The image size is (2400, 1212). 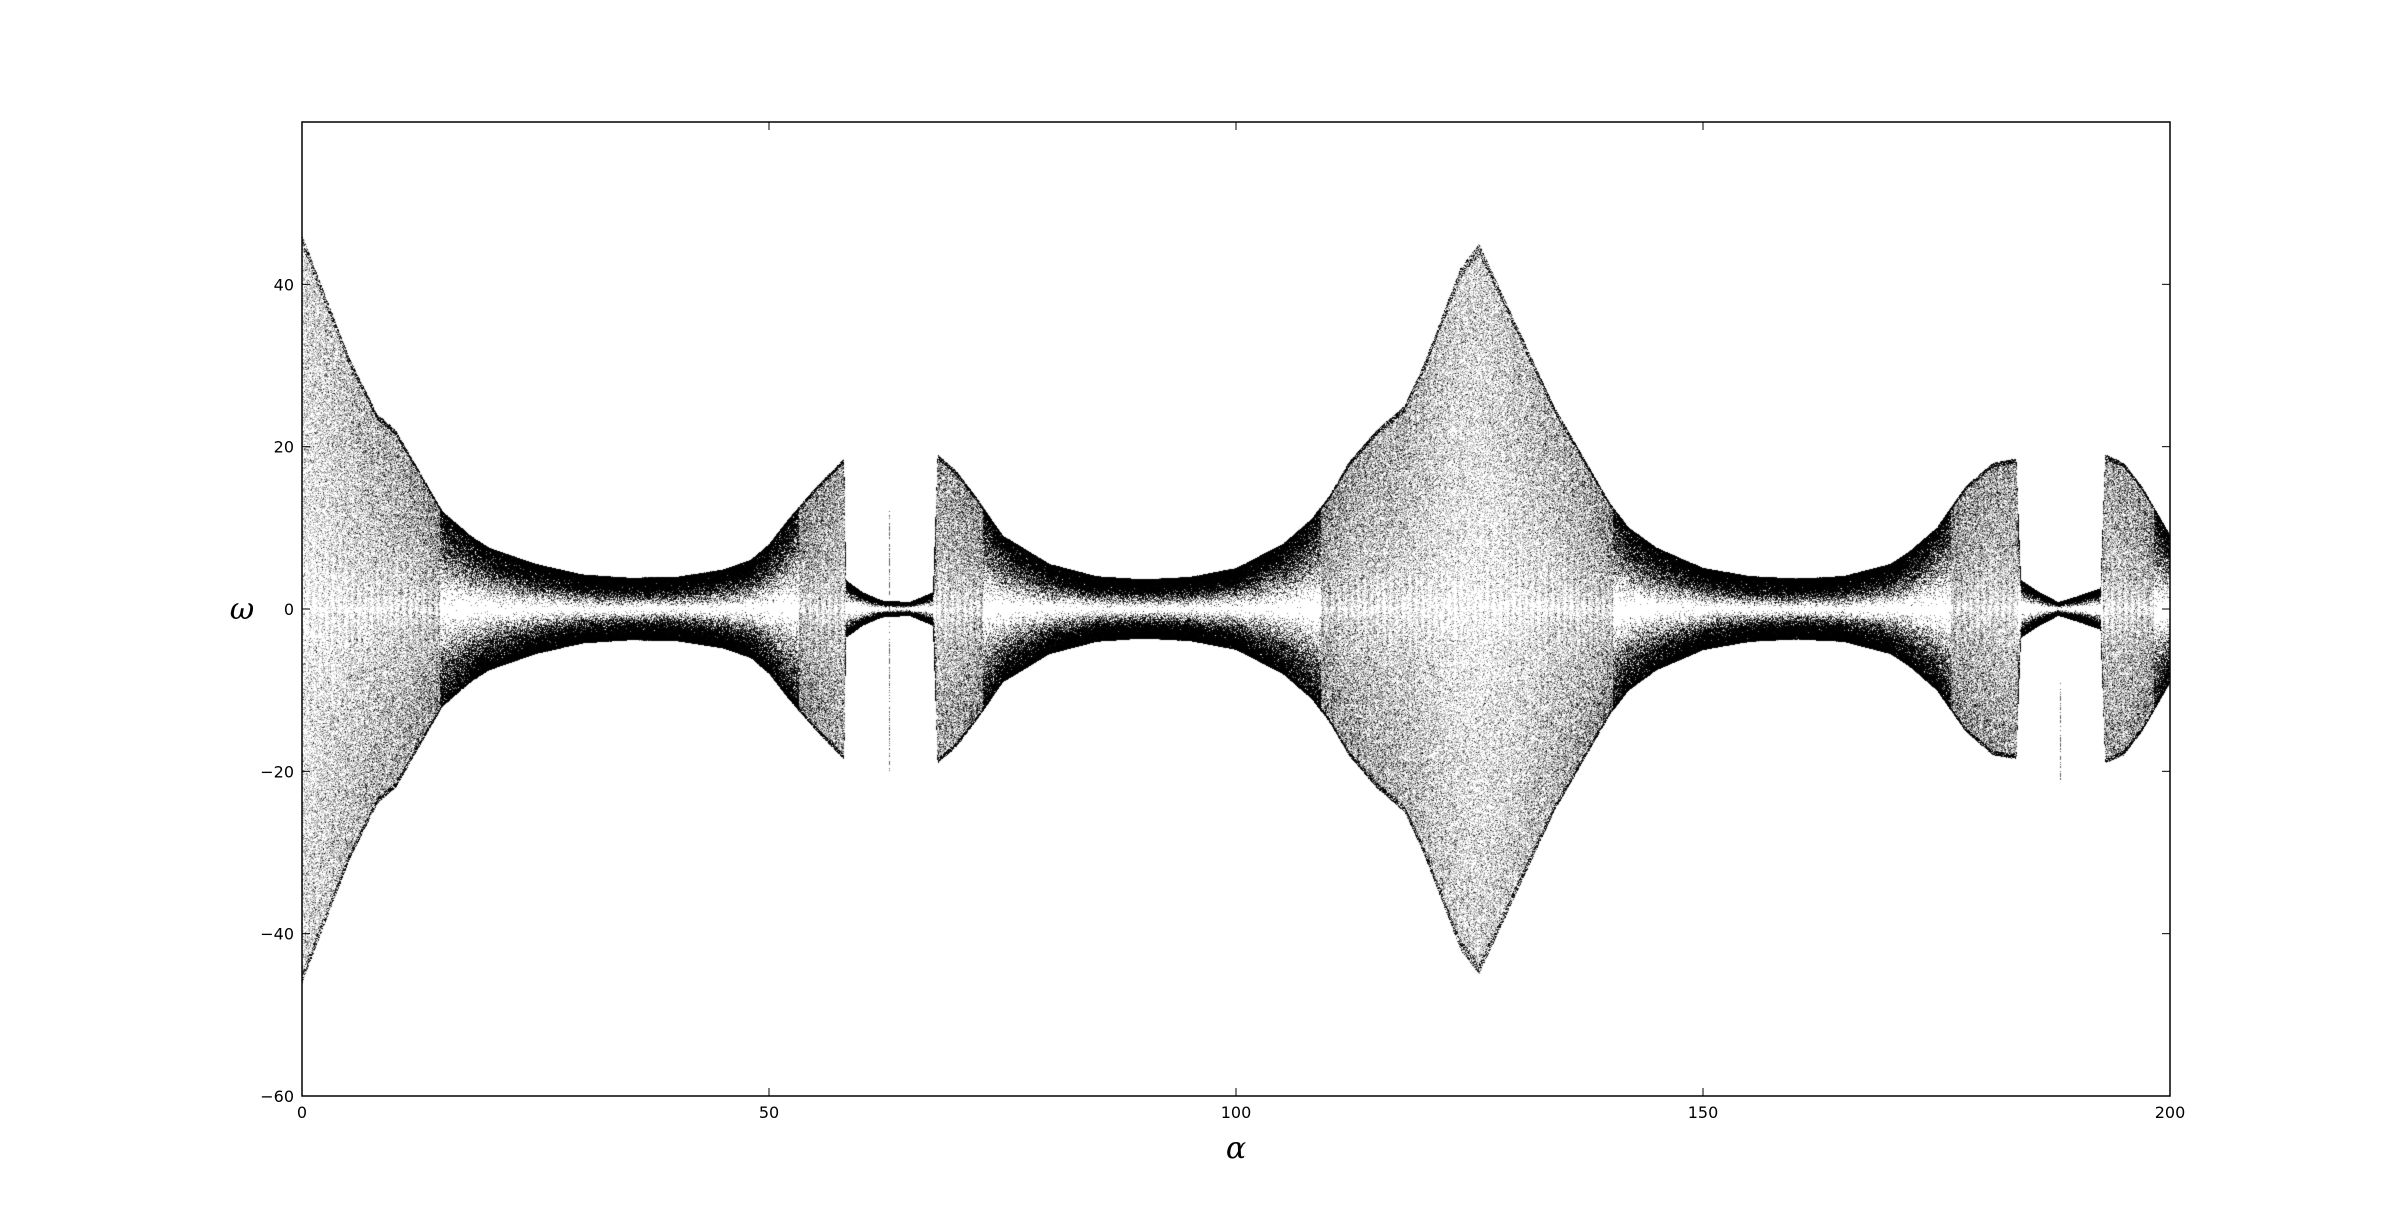 What do you see at coordinates (284, 284) in the screenshot?
I see `y-tick-label: 40` at bounding box center [284, 284].